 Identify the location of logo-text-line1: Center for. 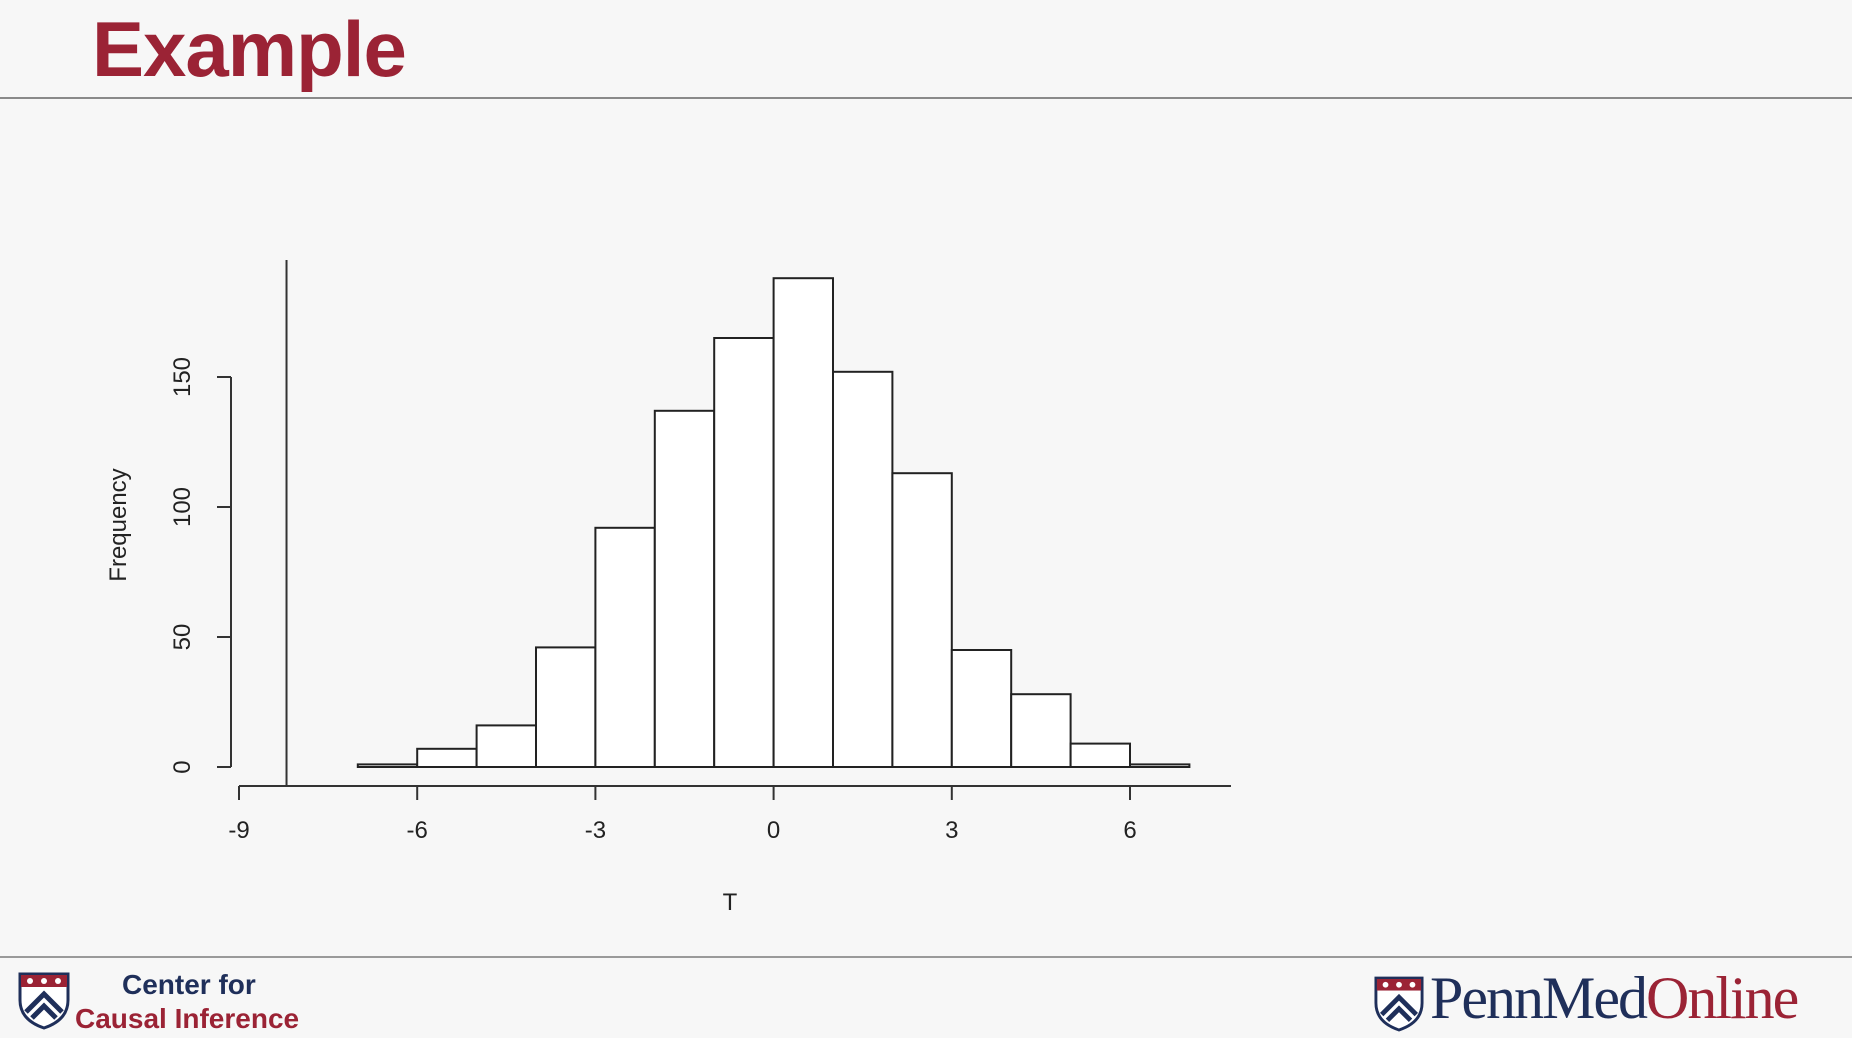
(189, 984).